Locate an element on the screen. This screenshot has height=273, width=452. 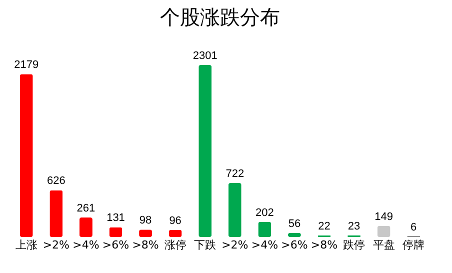
data-label: 2301 is located at coordinates (205, 56).